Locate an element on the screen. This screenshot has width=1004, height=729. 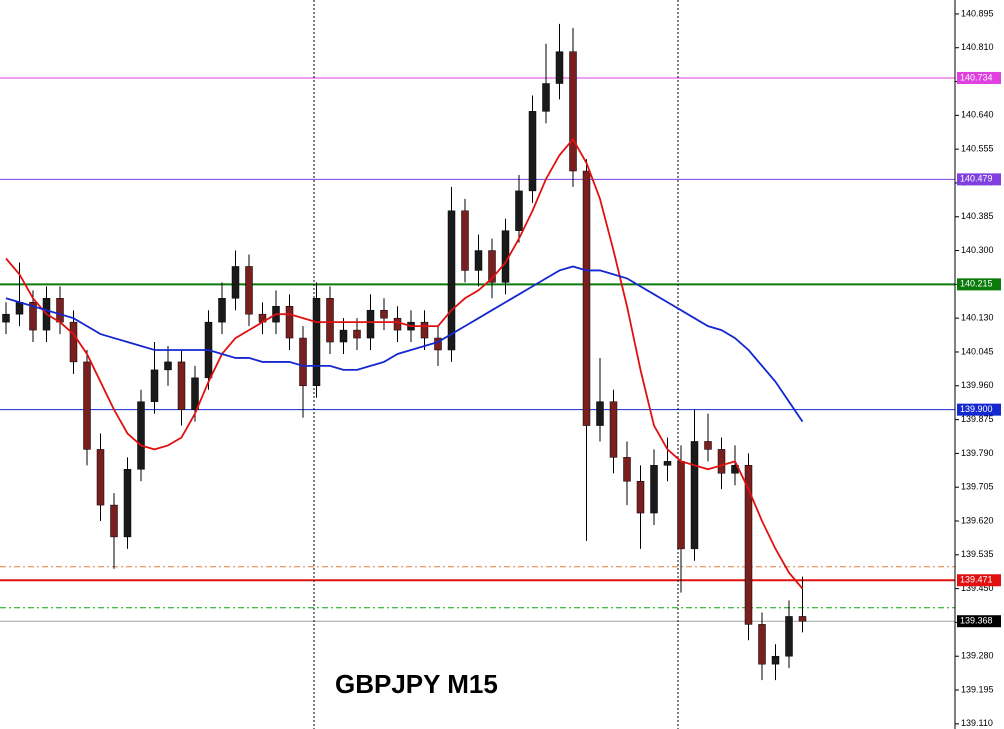
price-label: 140.734 is located at coordinates (976, 77).